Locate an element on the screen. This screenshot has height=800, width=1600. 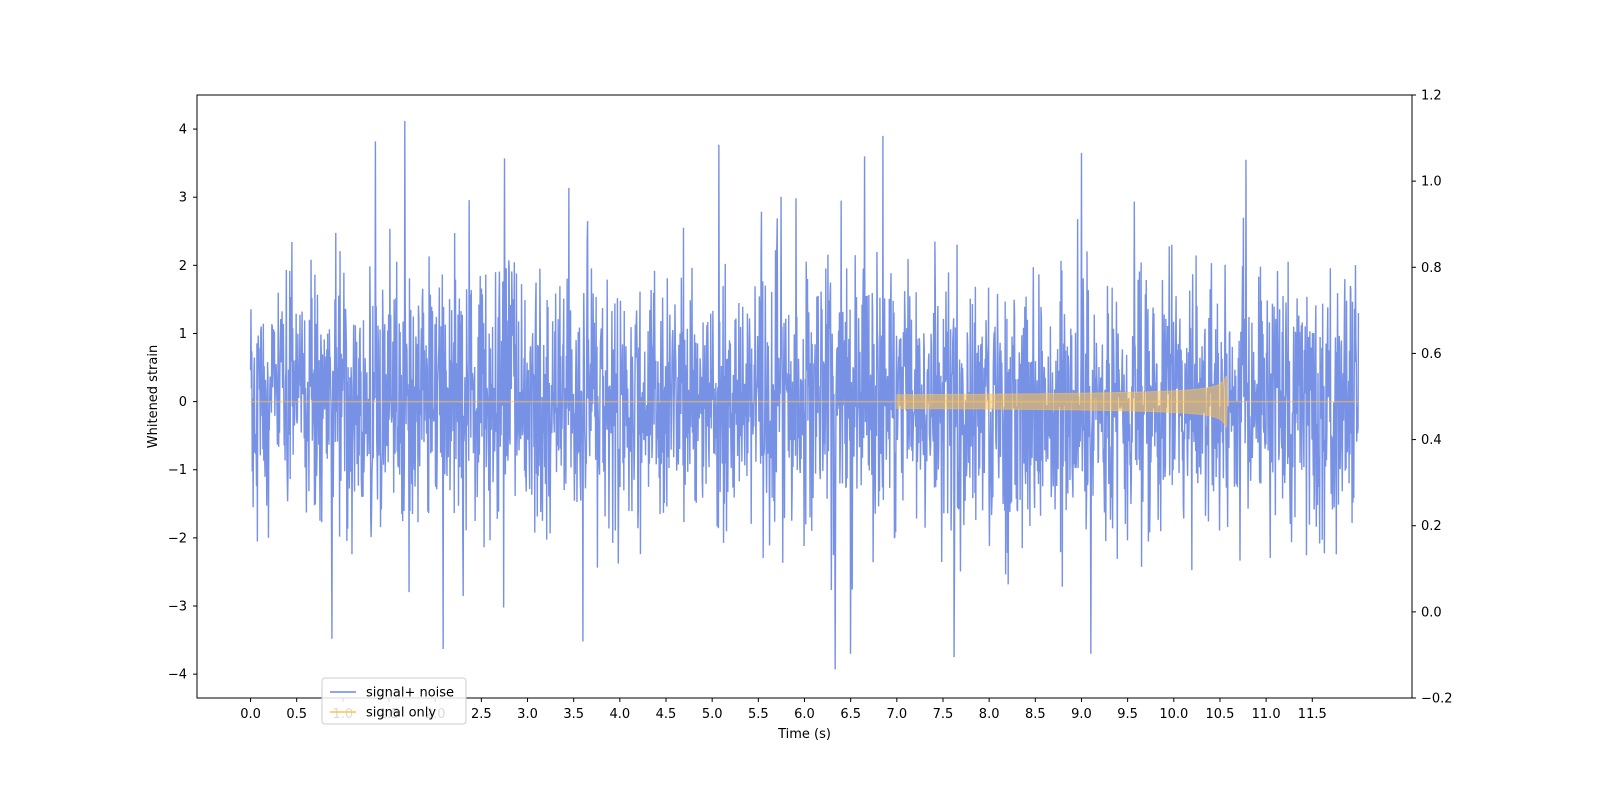
x-tick-label: 9.0 is located at coordinates (1081, 714).